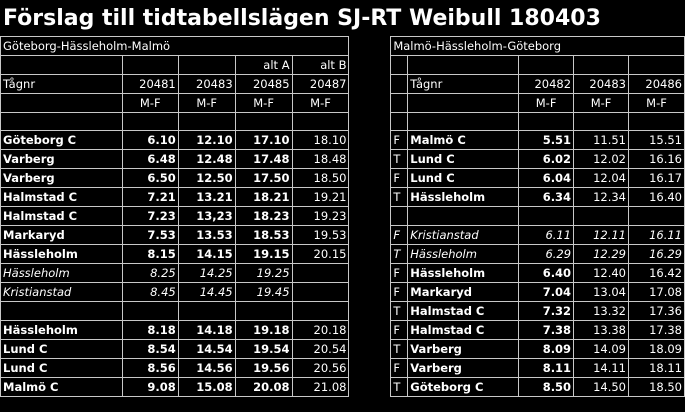 The width and height of the screenshot is (685, 412). I want to click on departure-time: 6.02, so click(546, 159).